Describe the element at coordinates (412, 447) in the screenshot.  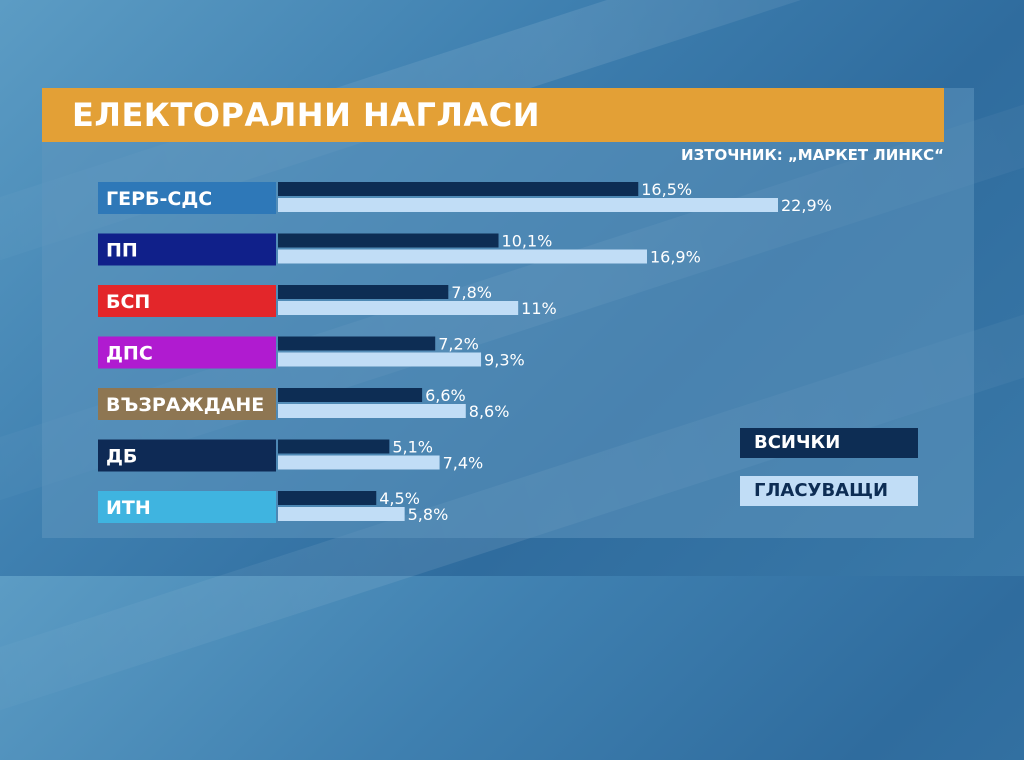
I see `value-label-all-cat-5: 5,1%` at that location.